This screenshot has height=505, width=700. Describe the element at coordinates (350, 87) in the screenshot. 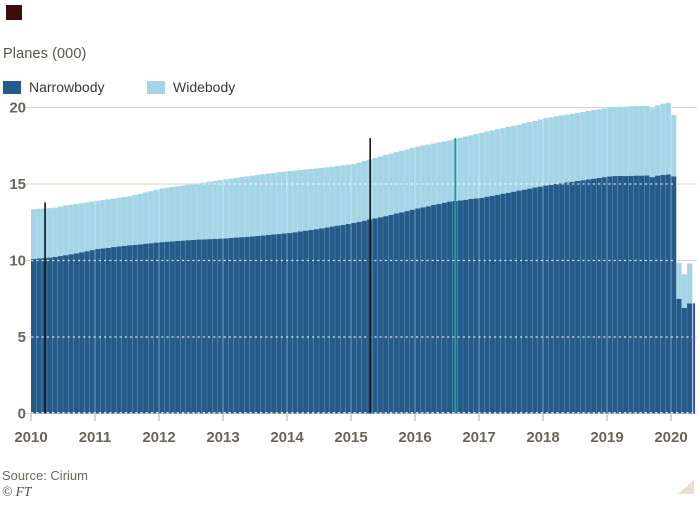

I see `legend: Narrowbody Widebody` at that location.